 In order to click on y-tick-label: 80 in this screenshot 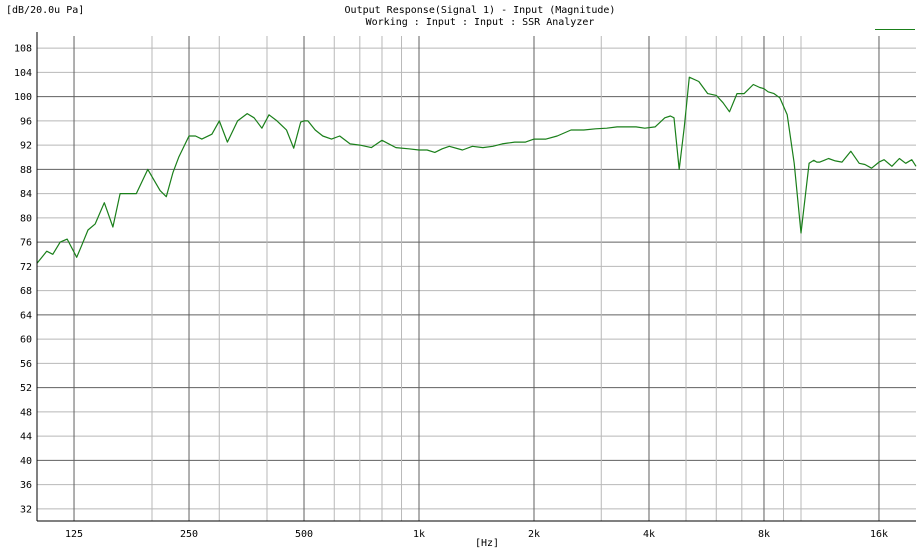, I will do `click(26, 218)`.